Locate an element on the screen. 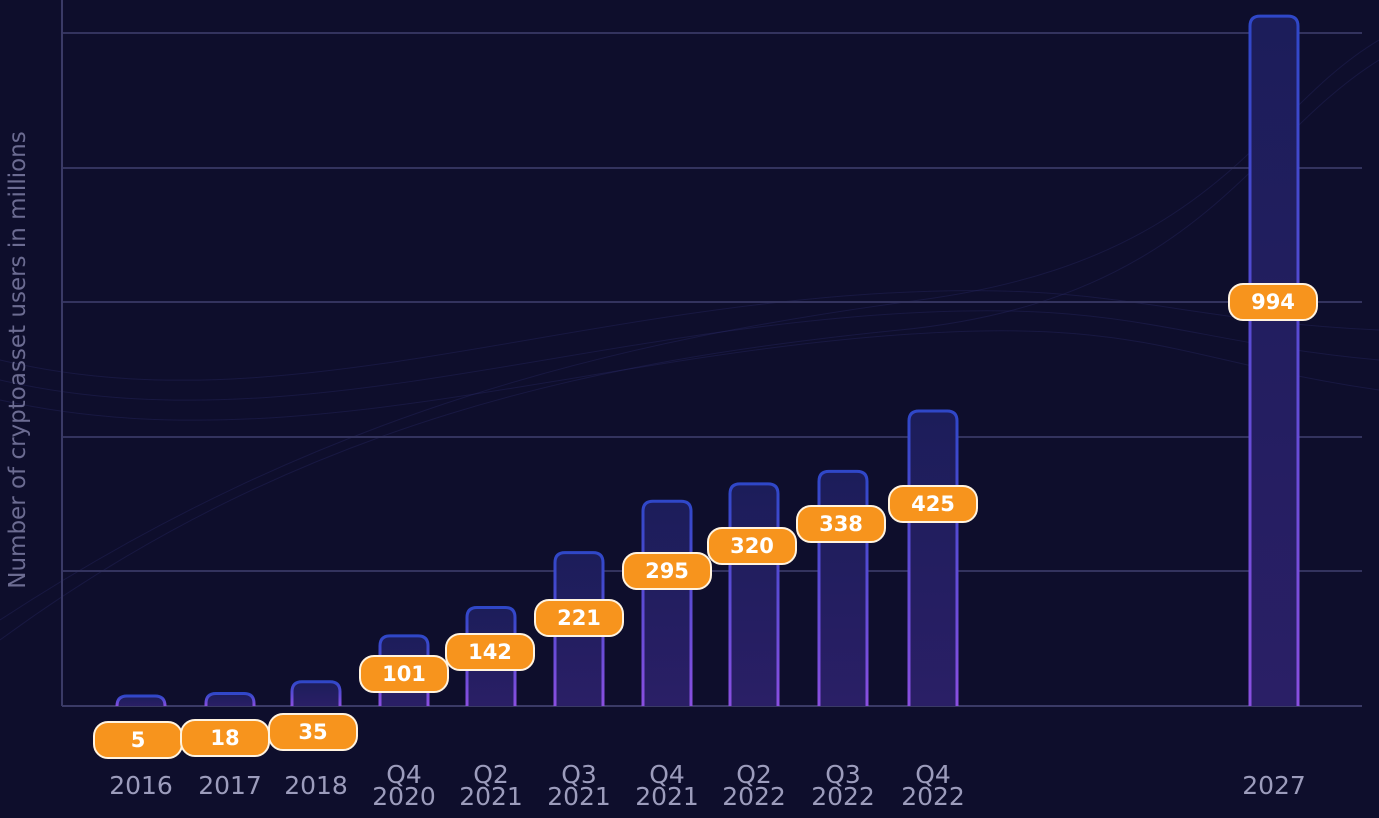 This screenshot has width=1379, height=818. y-axis-label: Number of cryptoasset users in millions is located at coordinates (18, 360).